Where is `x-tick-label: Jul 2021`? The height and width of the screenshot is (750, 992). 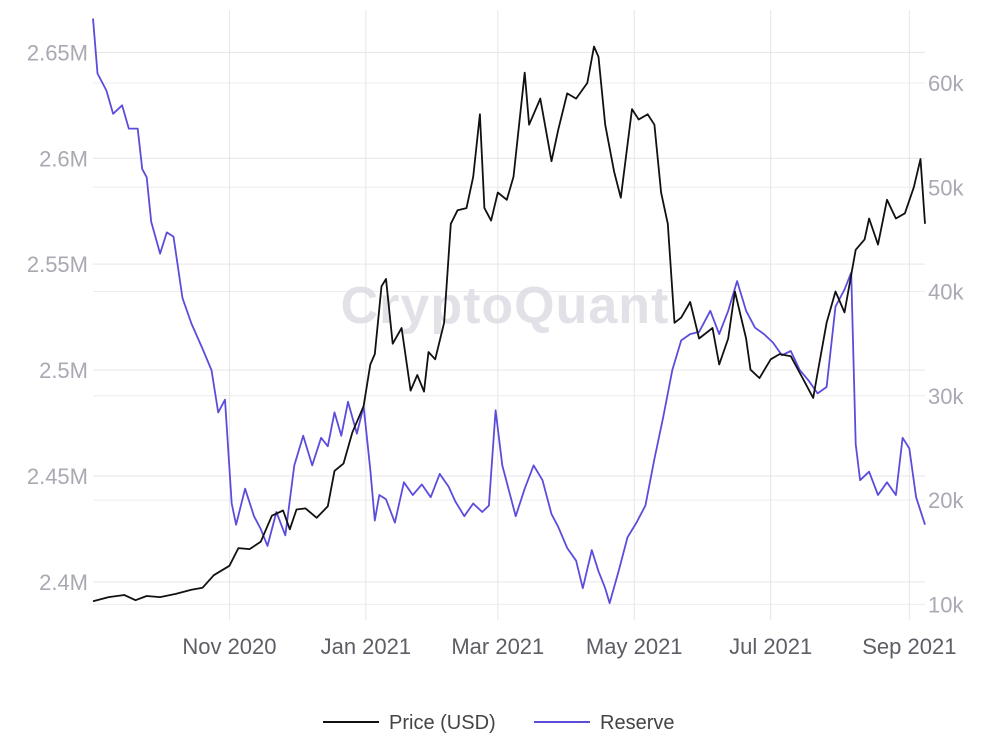
x-tick-label: Jul 2021 is located at coordinates (770, 646).